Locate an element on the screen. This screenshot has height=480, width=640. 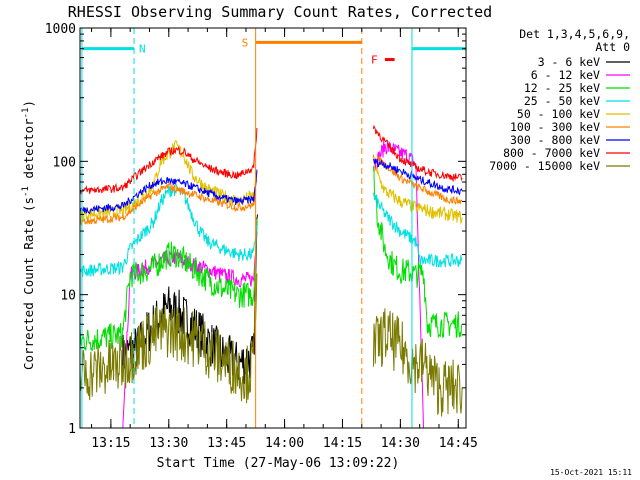
x-tick-label-1: 13:15 is located at coordinates (110, 443).